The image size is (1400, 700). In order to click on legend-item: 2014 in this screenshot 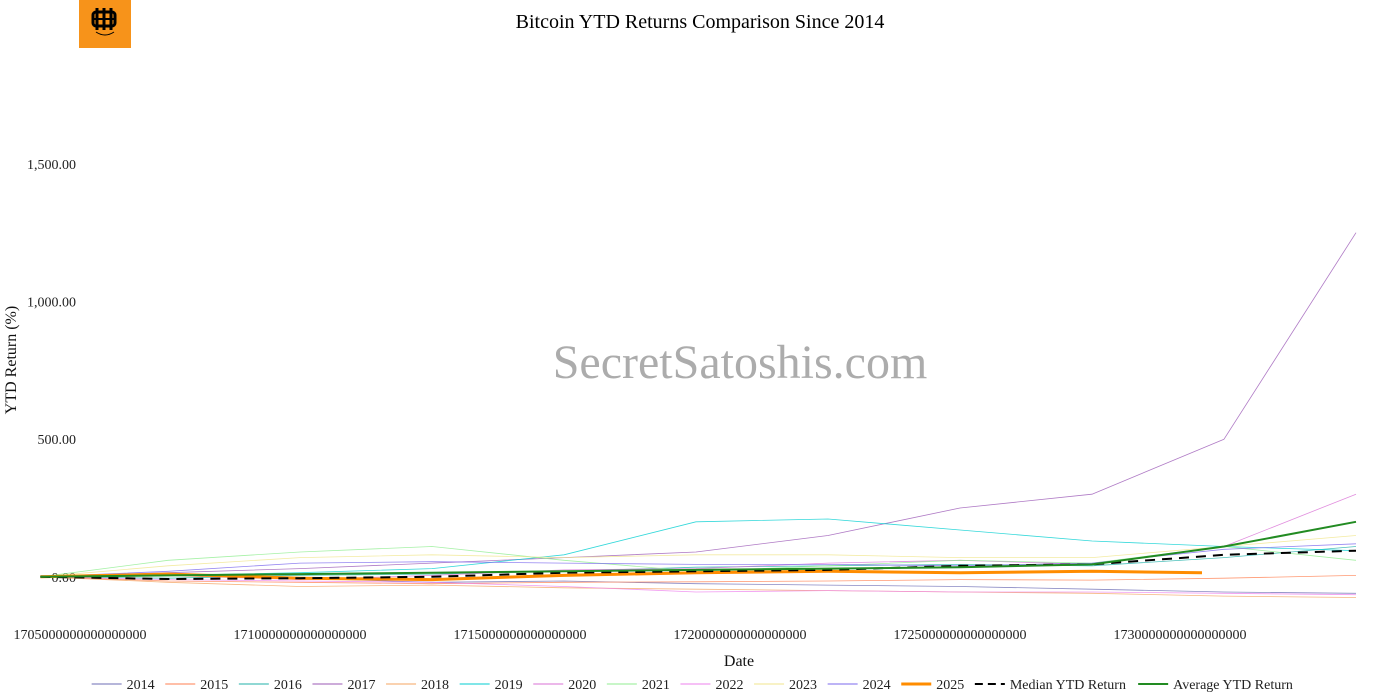, I will do `click(123, 685)`.